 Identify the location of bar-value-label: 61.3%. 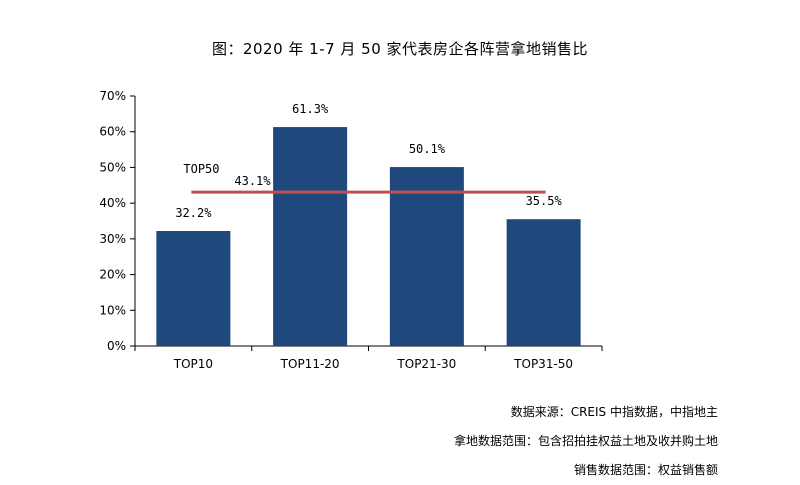
(310, 109).